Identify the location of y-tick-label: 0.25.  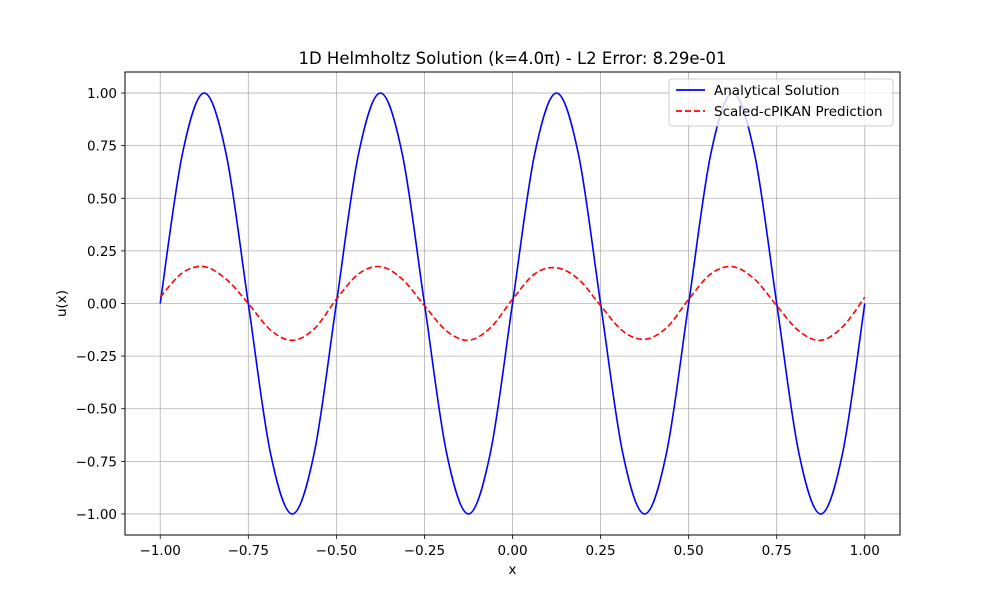
(102, 252).